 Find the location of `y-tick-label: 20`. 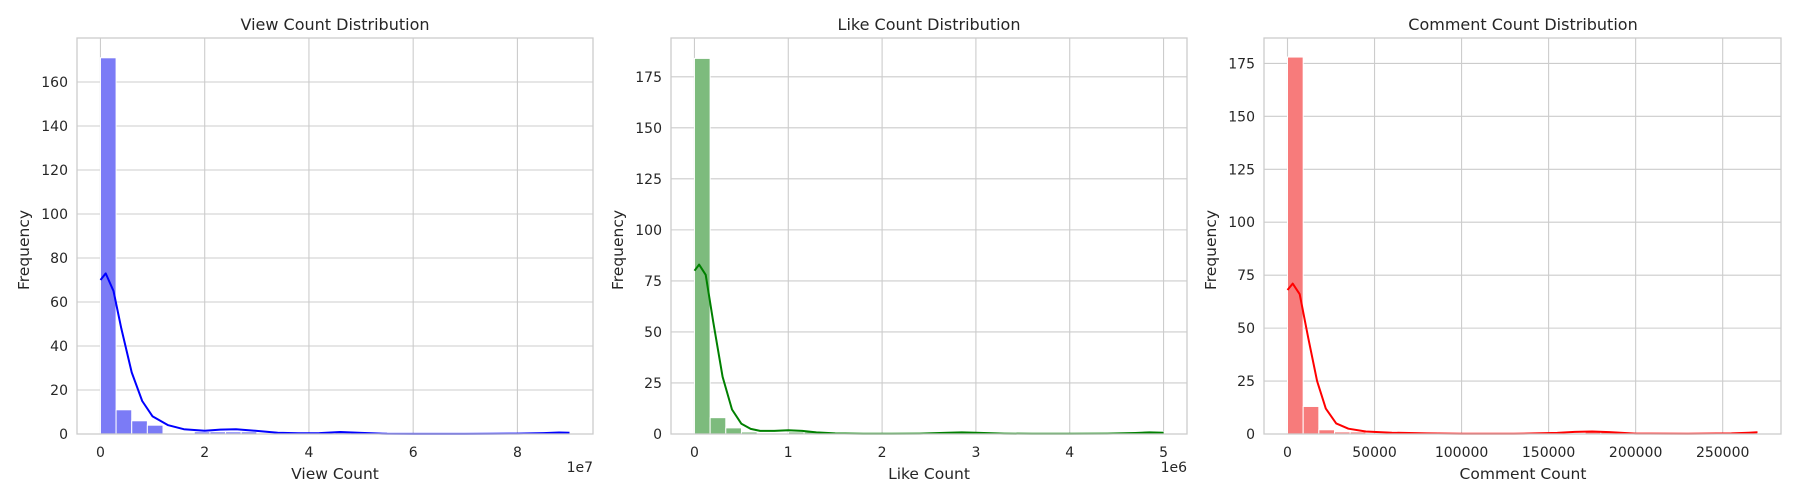

y-tick-label: 20 is located at coordinates (59, 391).